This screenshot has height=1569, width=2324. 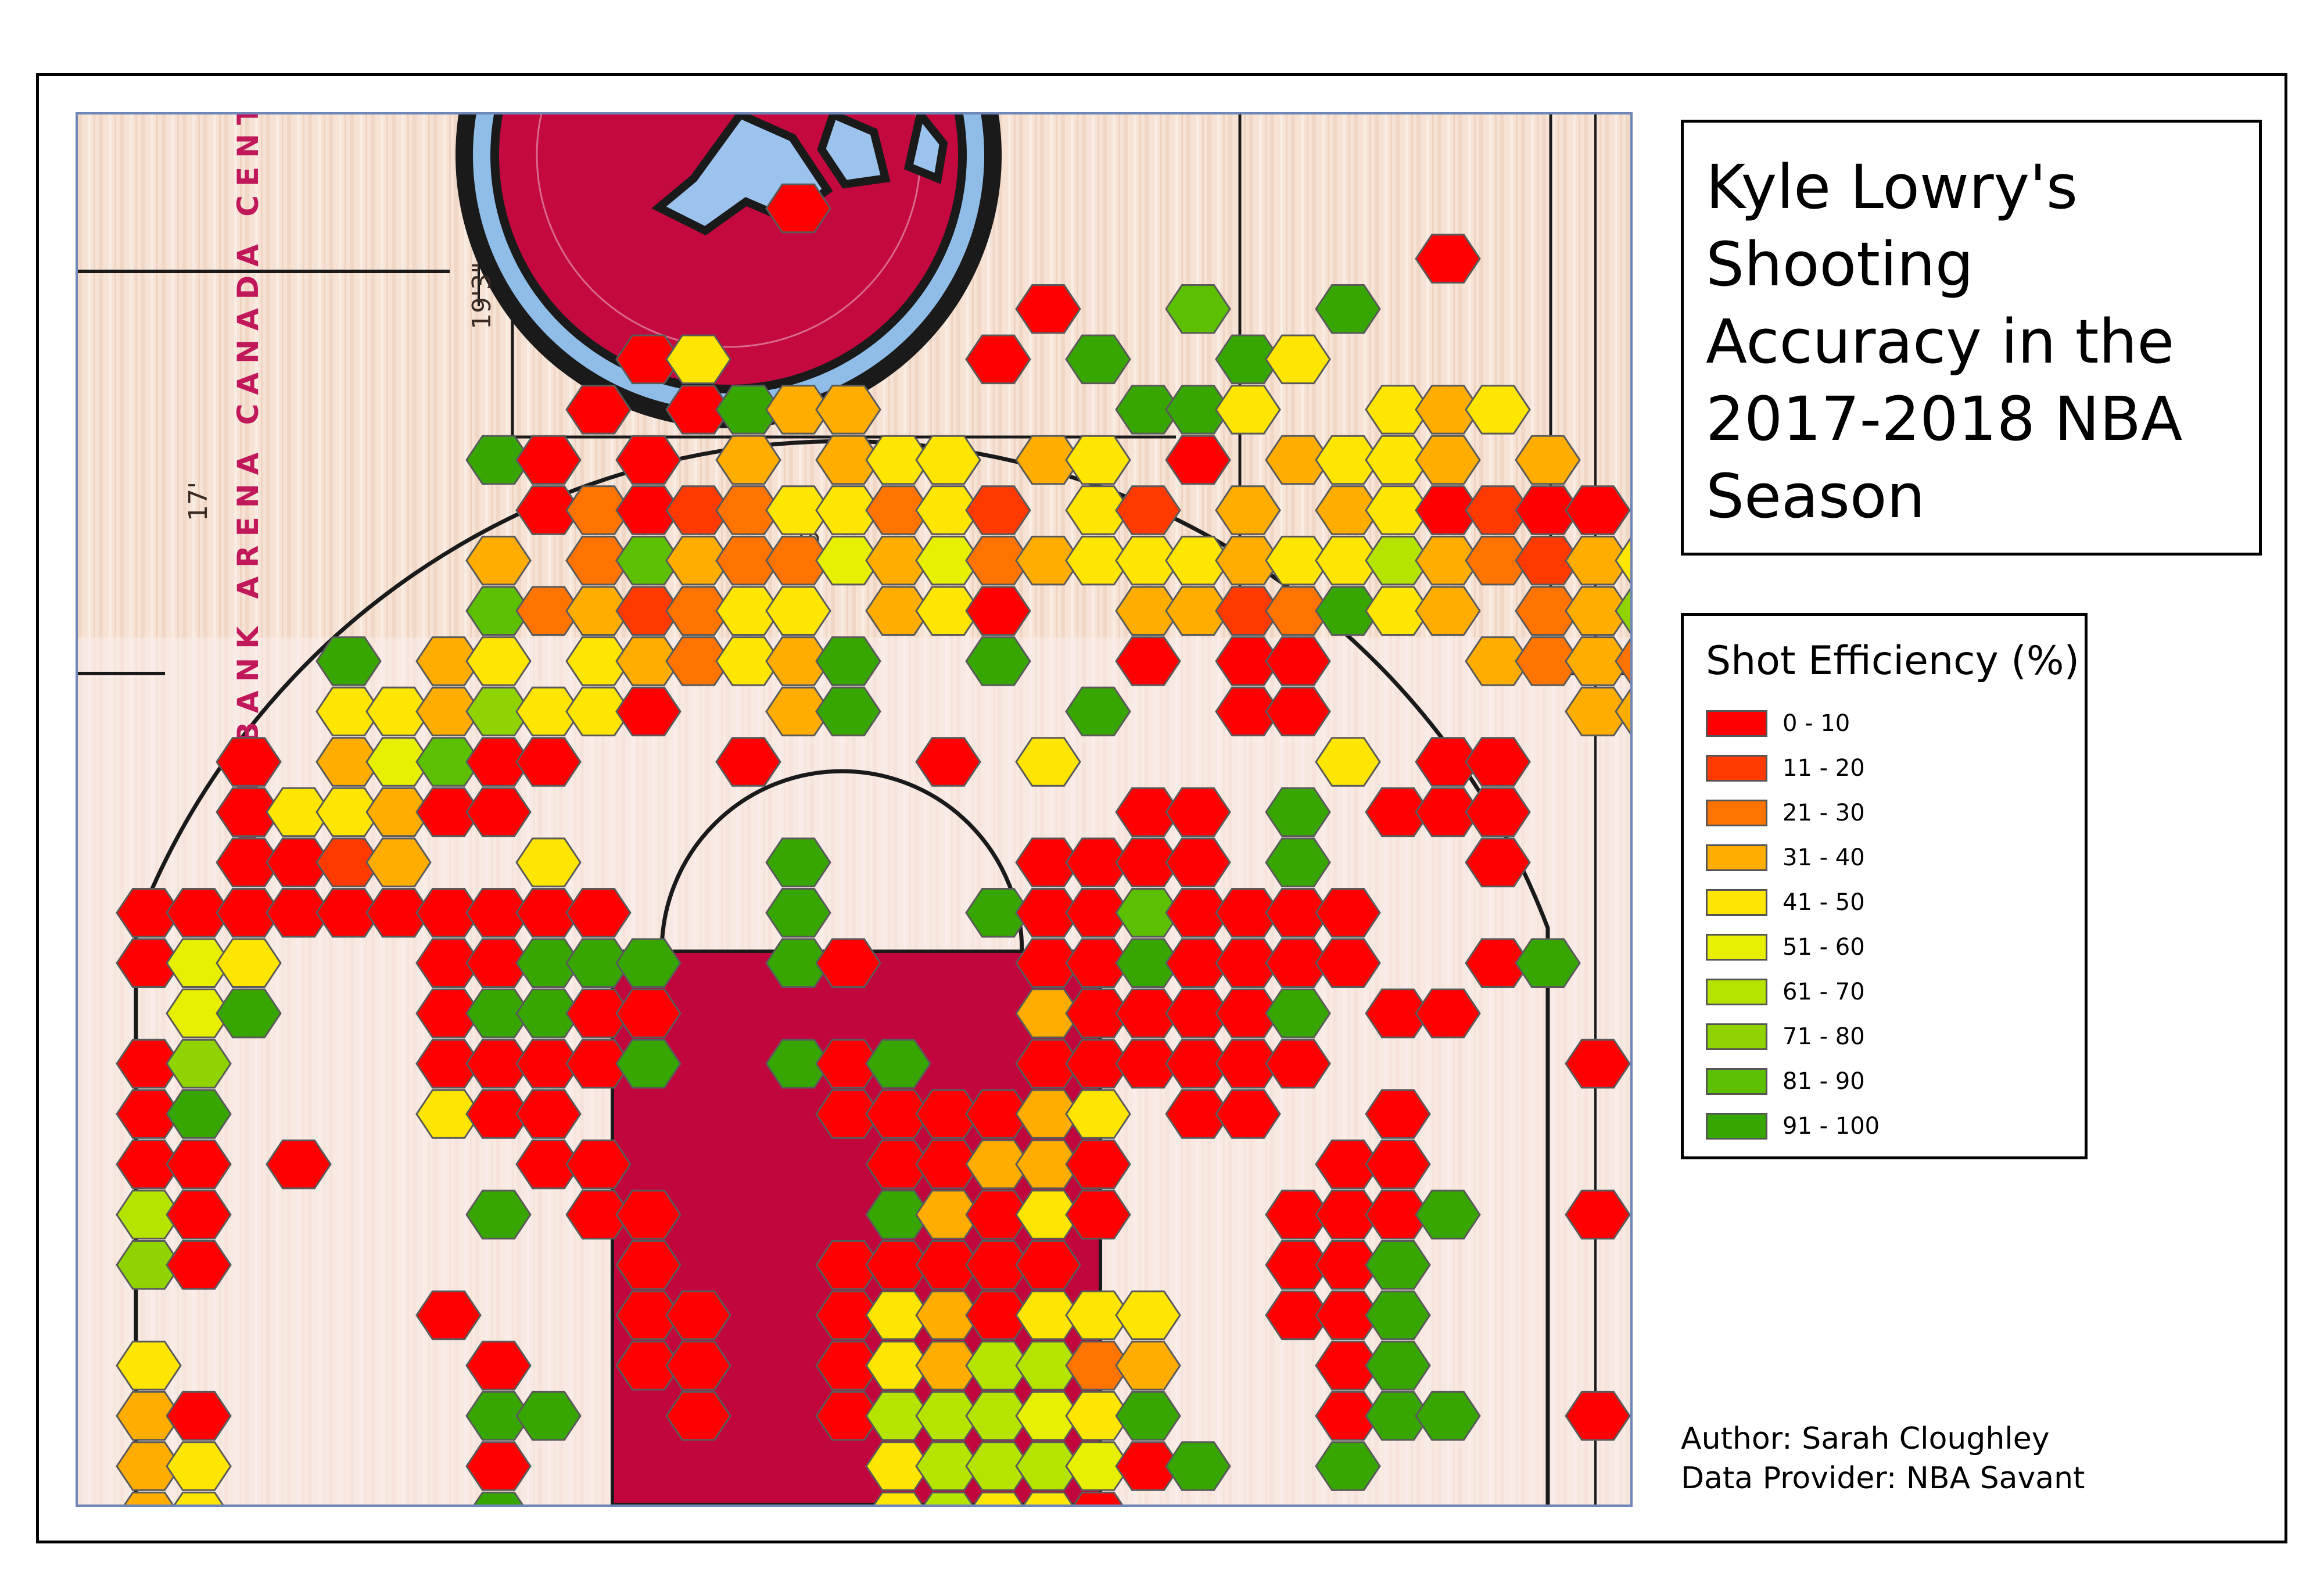 I want to click on legend-label: 0 - 10, so click(x=1816, y=724).